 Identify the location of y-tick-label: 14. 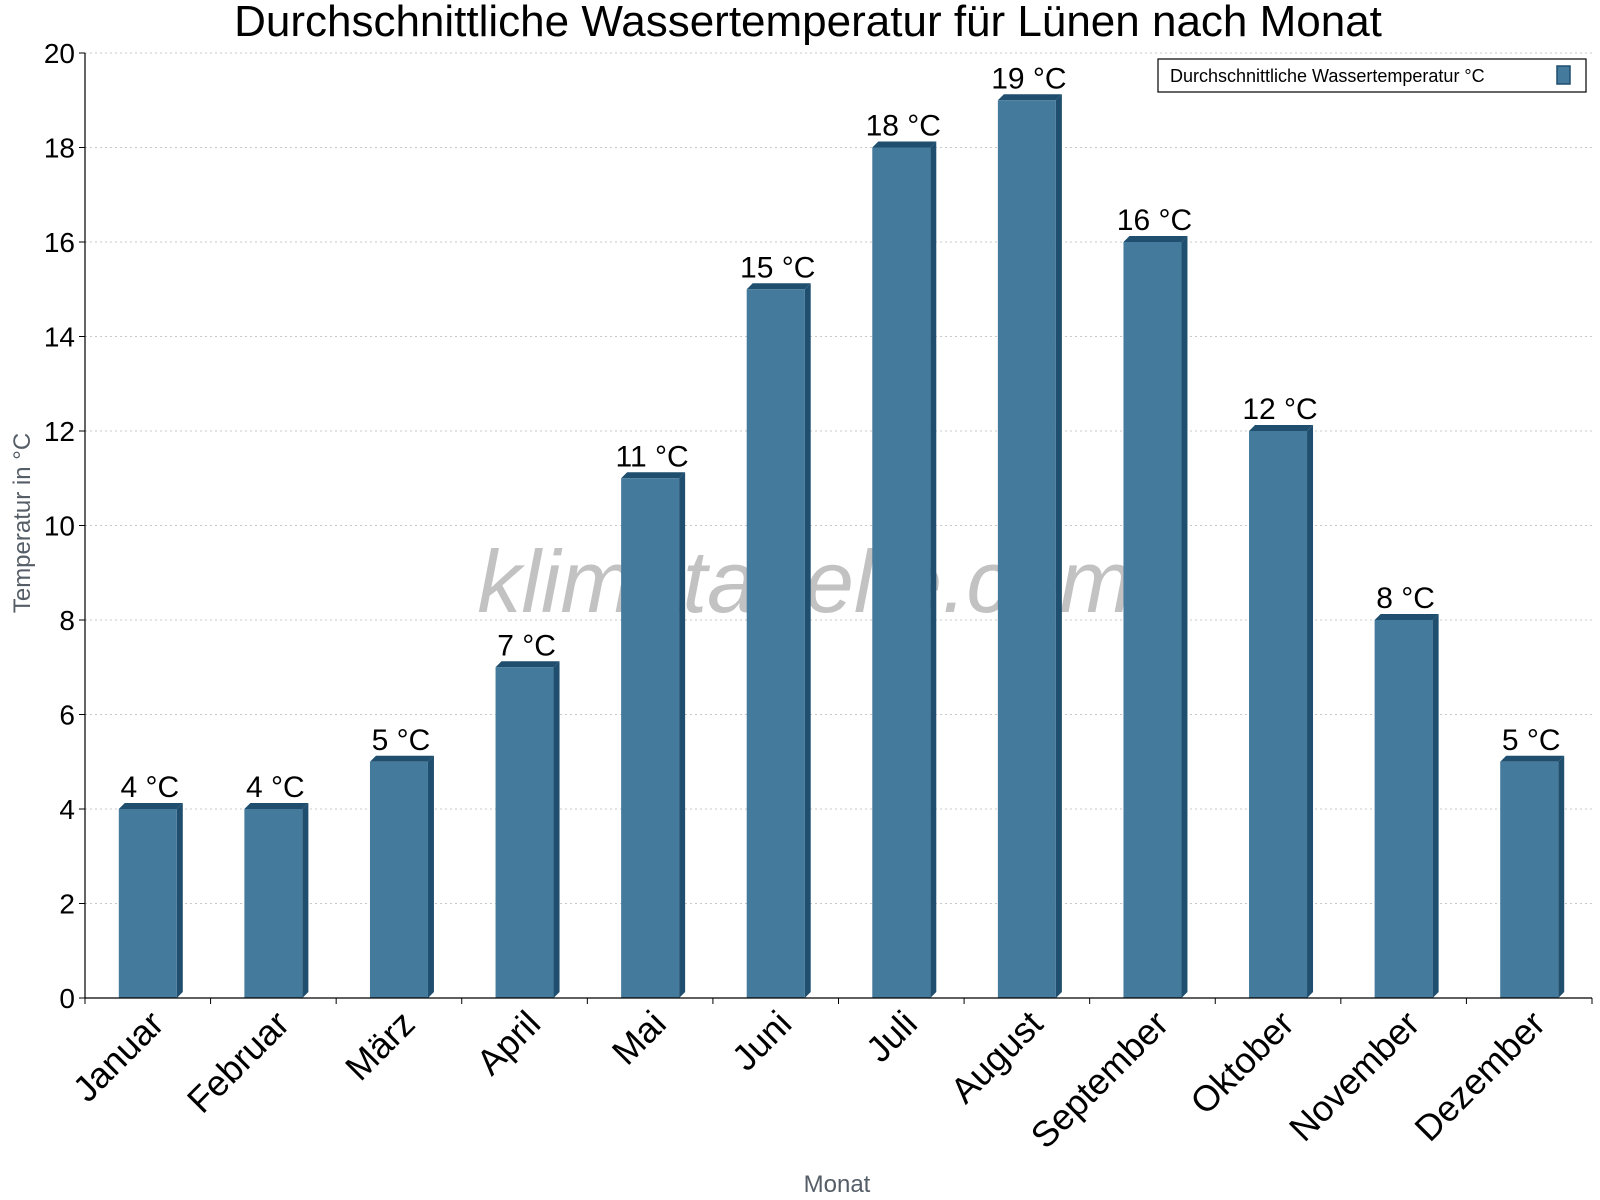
(59, 337).